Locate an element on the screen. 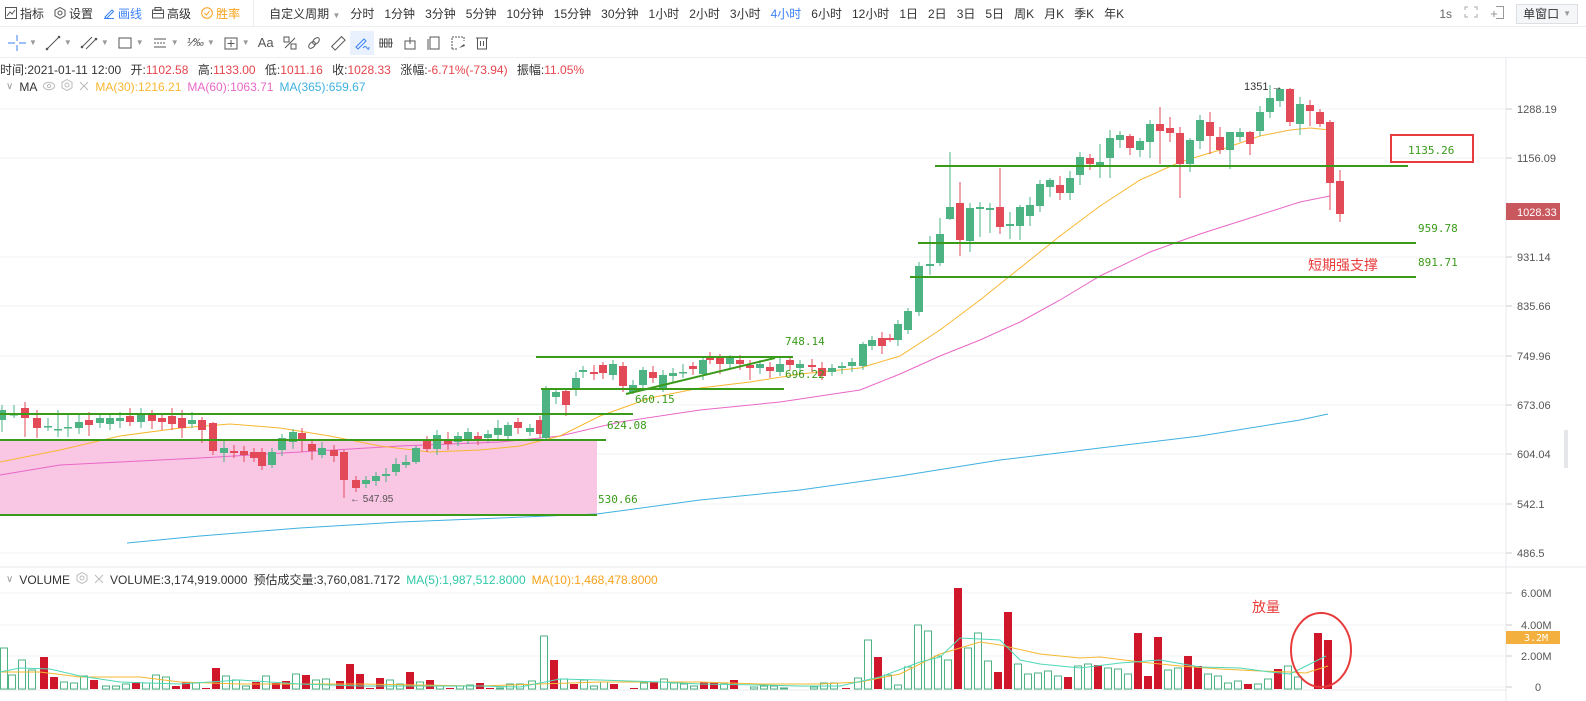 Image resolution: width=1586 pixels, height=701 pixels. period-tab: 15分钟 is located at coordinates (572, 13).